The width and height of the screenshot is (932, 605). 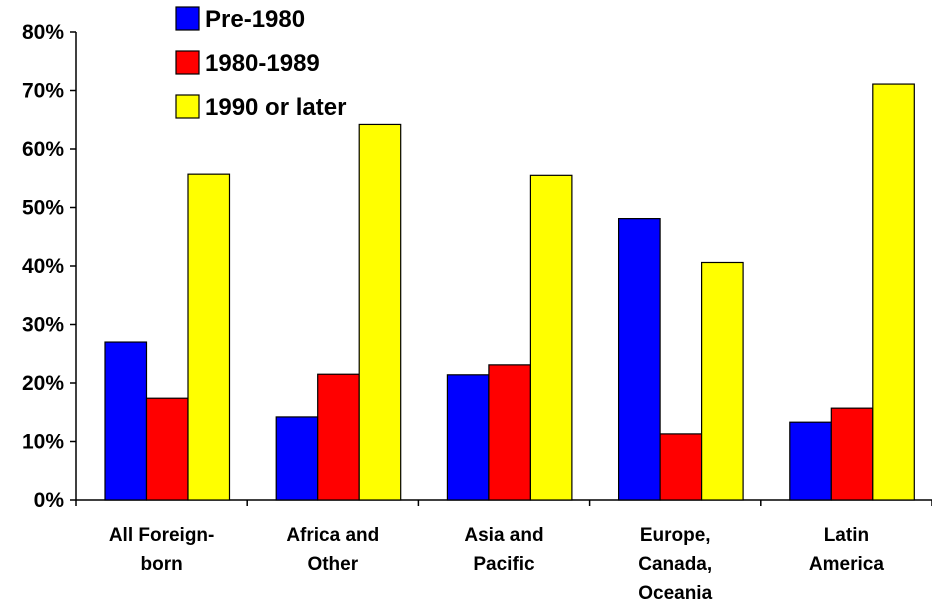 What do you see at coordinates (43, 383) in the screenshot?
I see `y-tick-label: 20%` at bounding box center [43, 383].